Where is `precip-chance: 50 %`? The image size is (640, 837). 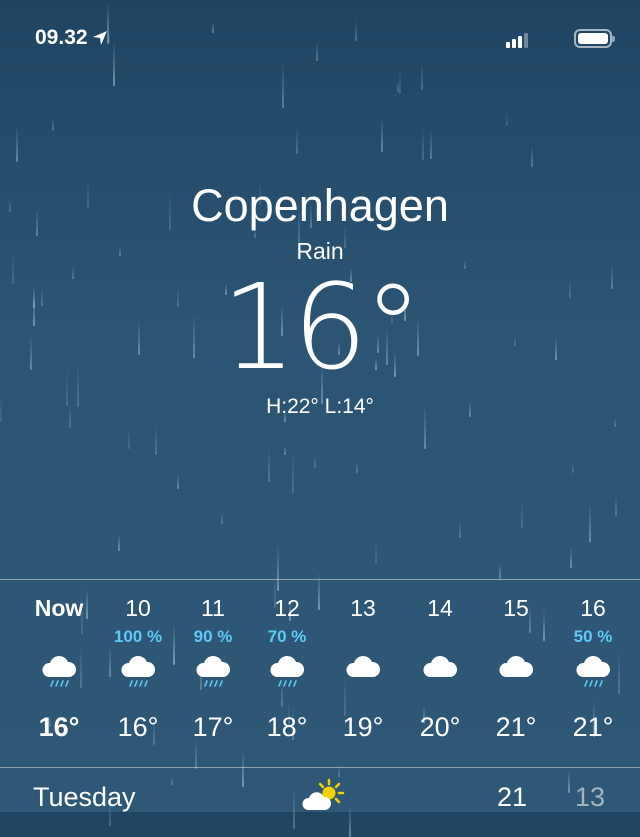
precip-chance: 50 % is located at coordinates (593, 636).